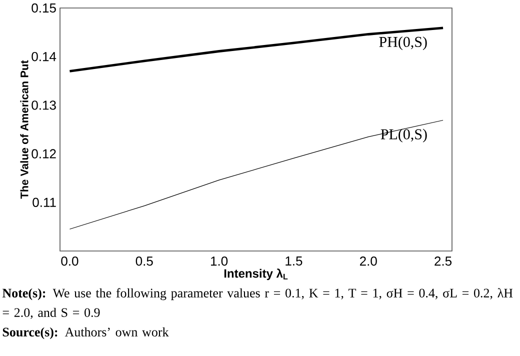 Image resolution: width=520 pixels, height=356 pixels. Describe the element at coordinates (368, 261) in the screenshot. I see `x-tick-label: 2.0` at that location.